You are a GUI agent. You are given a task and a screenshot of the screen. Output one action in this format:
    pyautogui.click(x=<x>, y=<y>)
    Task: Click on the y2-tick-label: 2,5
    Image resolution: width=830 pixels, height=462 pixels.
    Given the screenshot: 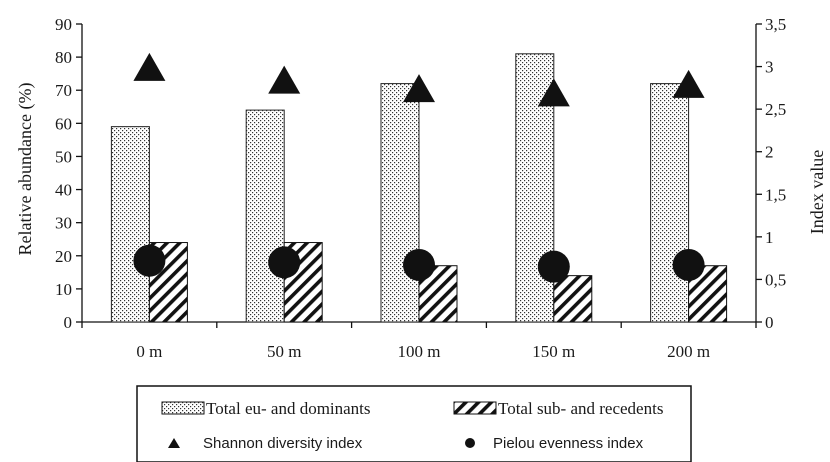 What is the action you would take?
    pyautogui.click(x=775, y=109)
    